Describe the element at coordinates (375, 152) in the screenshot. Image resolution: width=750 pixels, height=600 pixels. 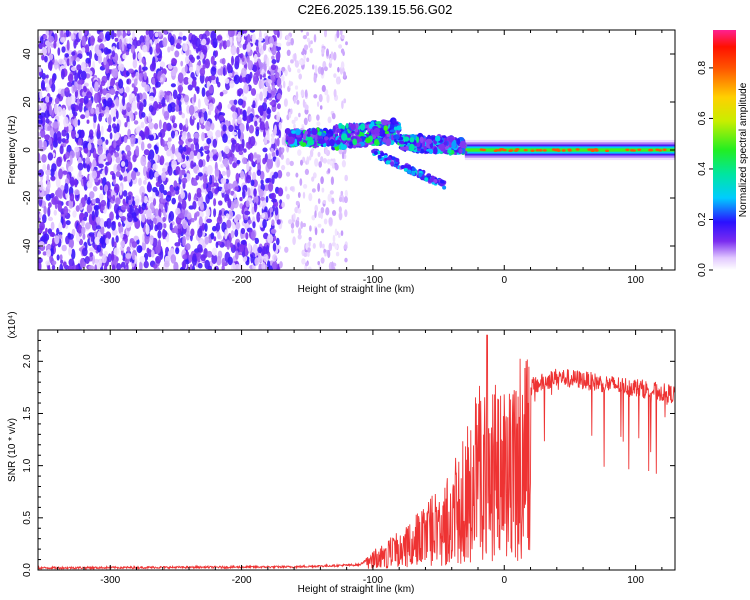
I see `signal-branch-blob` at that location.